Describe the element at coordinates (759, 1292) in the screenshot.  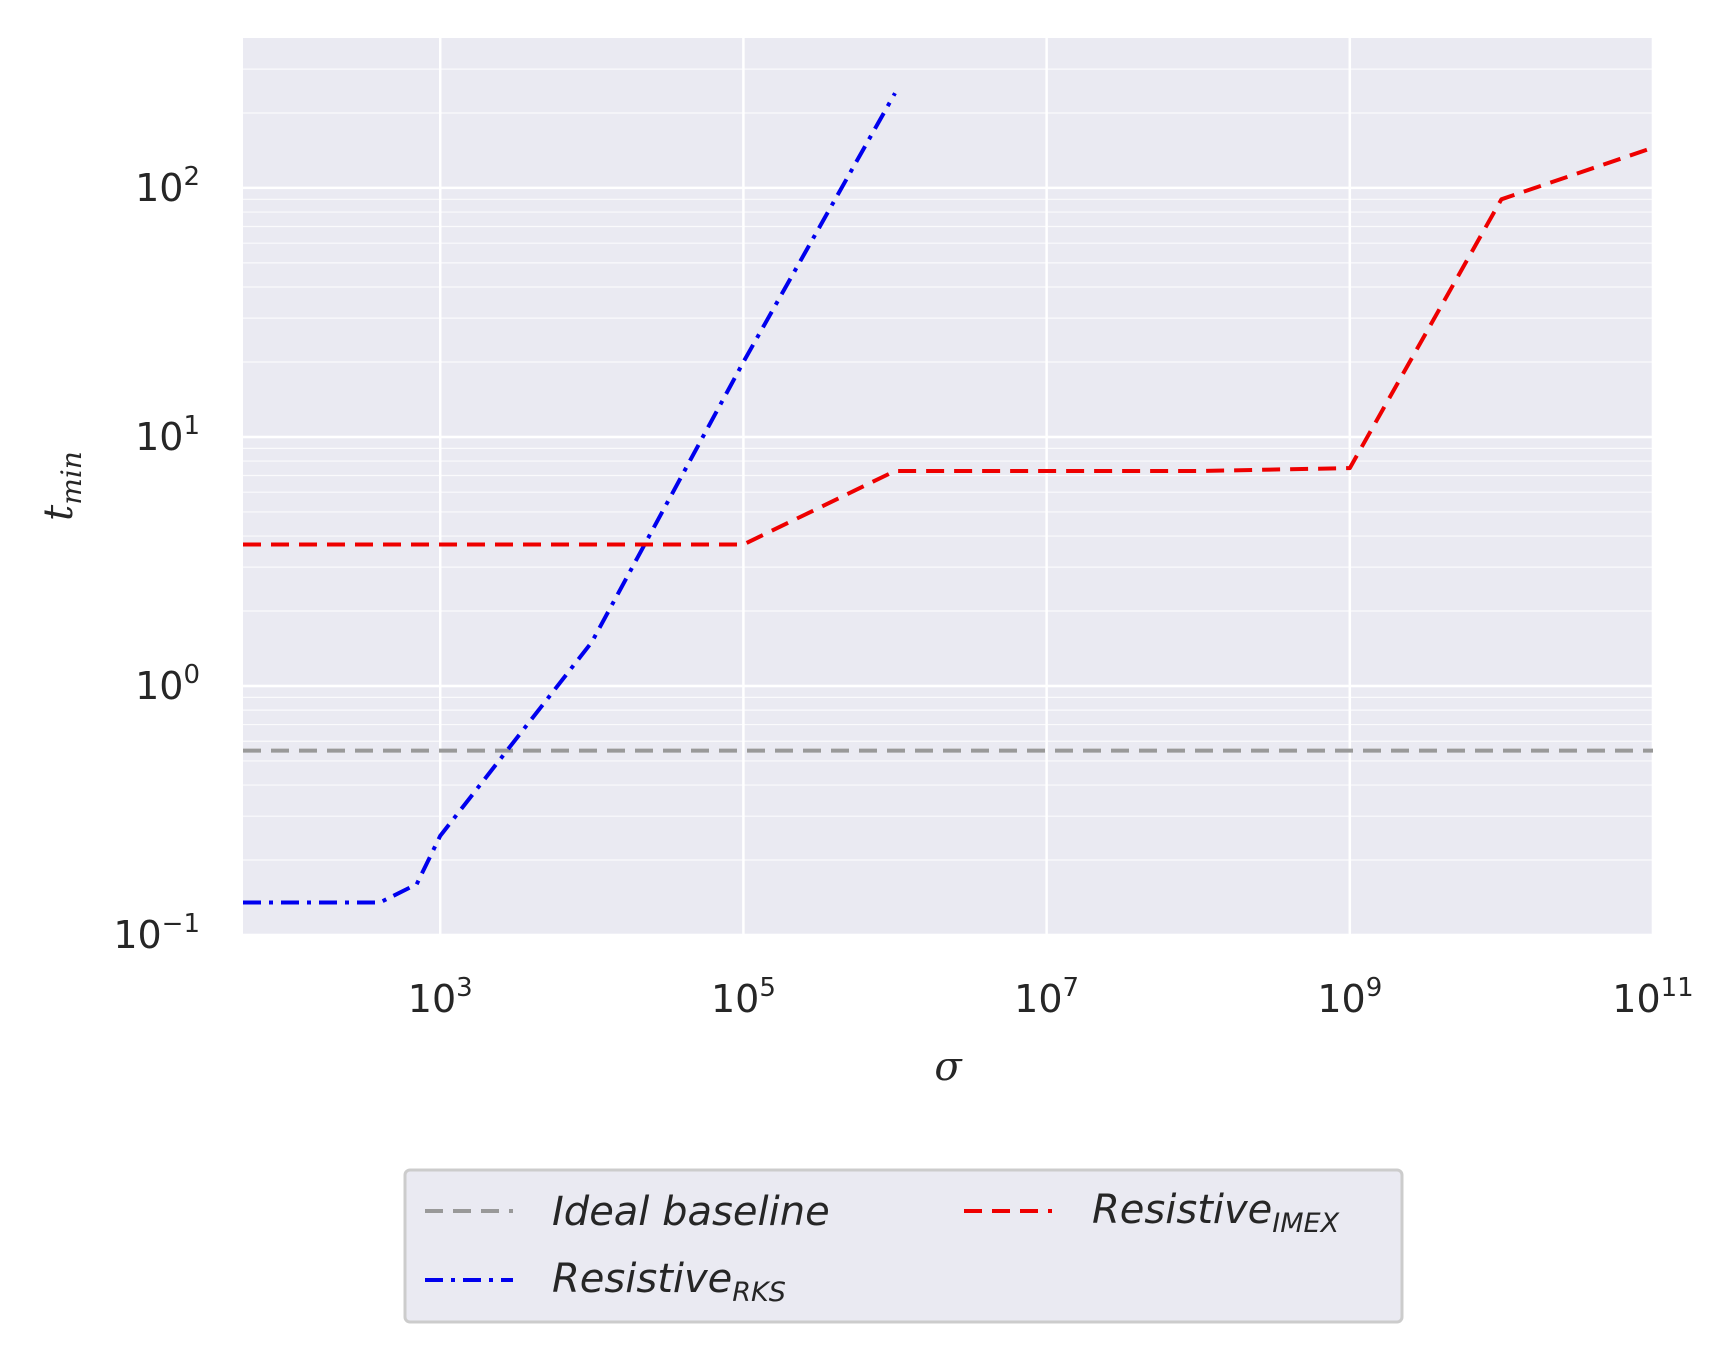
I see `legend-label-resistive-rks-sub: RKS` at that location.